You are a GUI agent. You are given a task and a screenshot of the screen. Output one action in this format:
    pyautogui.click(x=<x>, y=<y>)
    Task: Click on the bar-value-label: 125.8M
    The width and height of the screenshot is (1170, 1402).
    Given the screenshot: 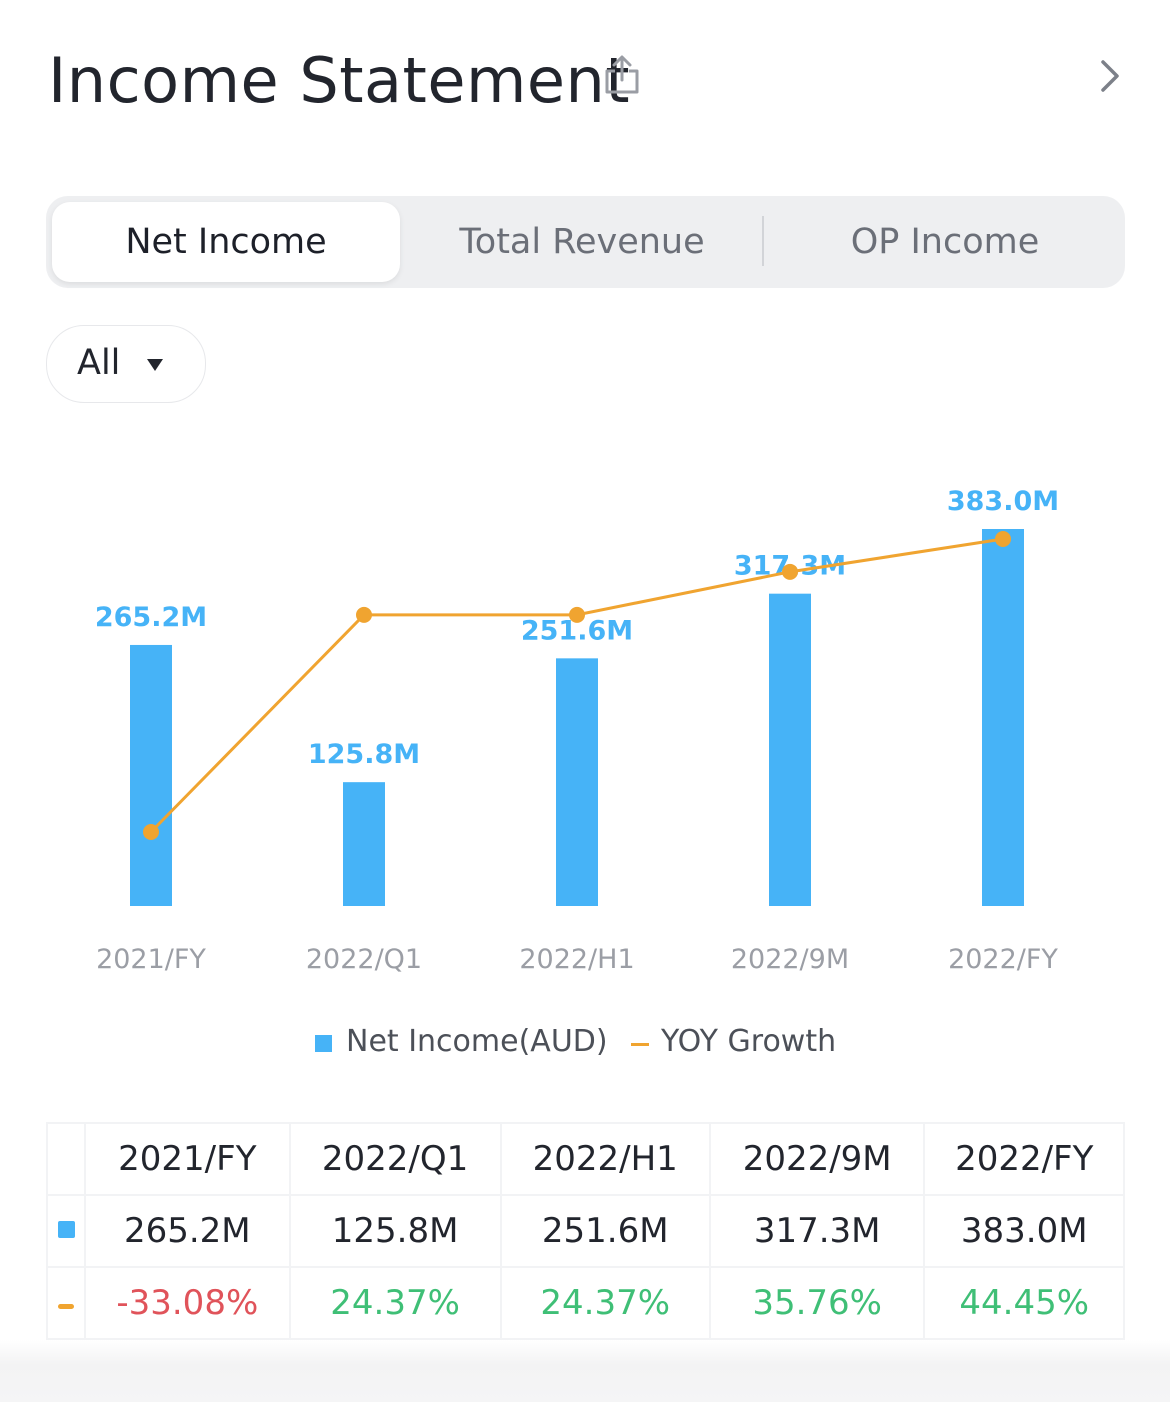 What is the action you would take?
    pyautogui.click(x=364, y=754)
    